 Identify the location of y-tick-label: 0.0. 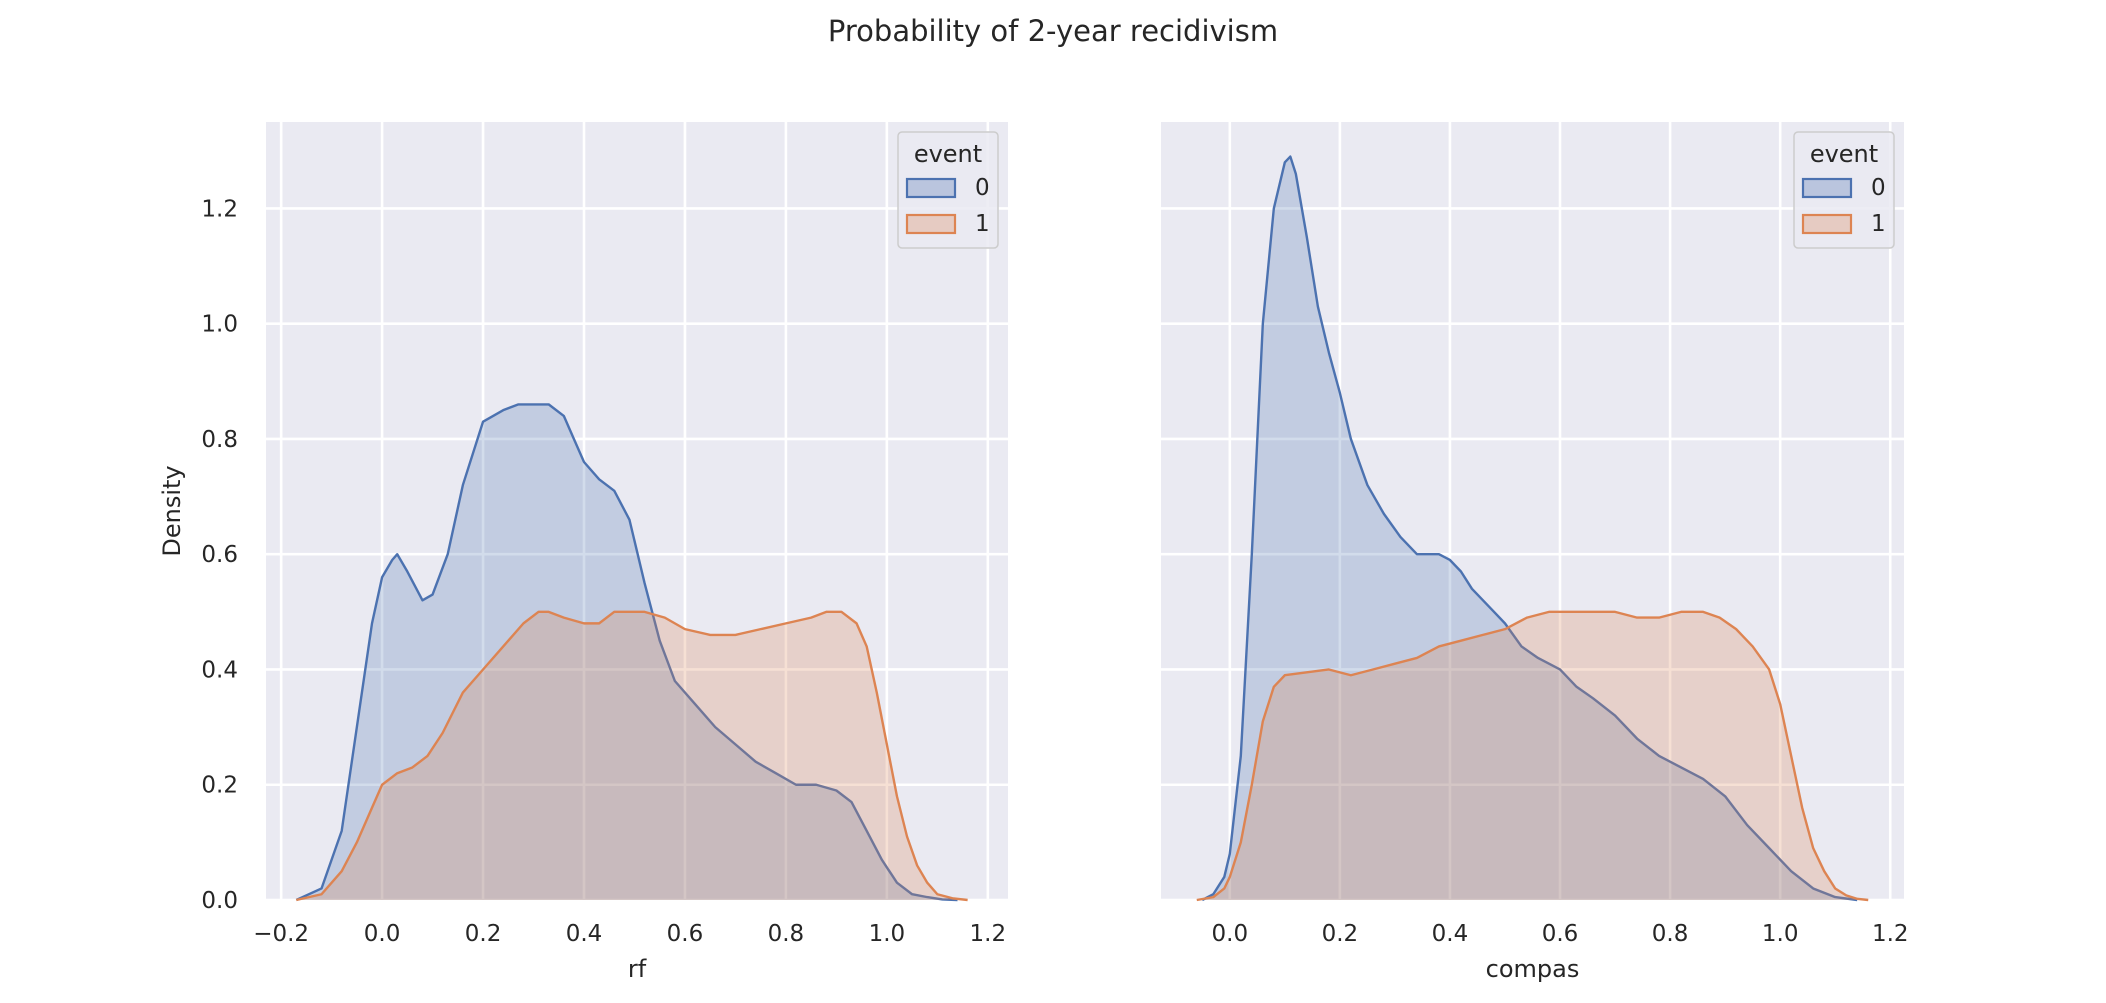
(219, 901).